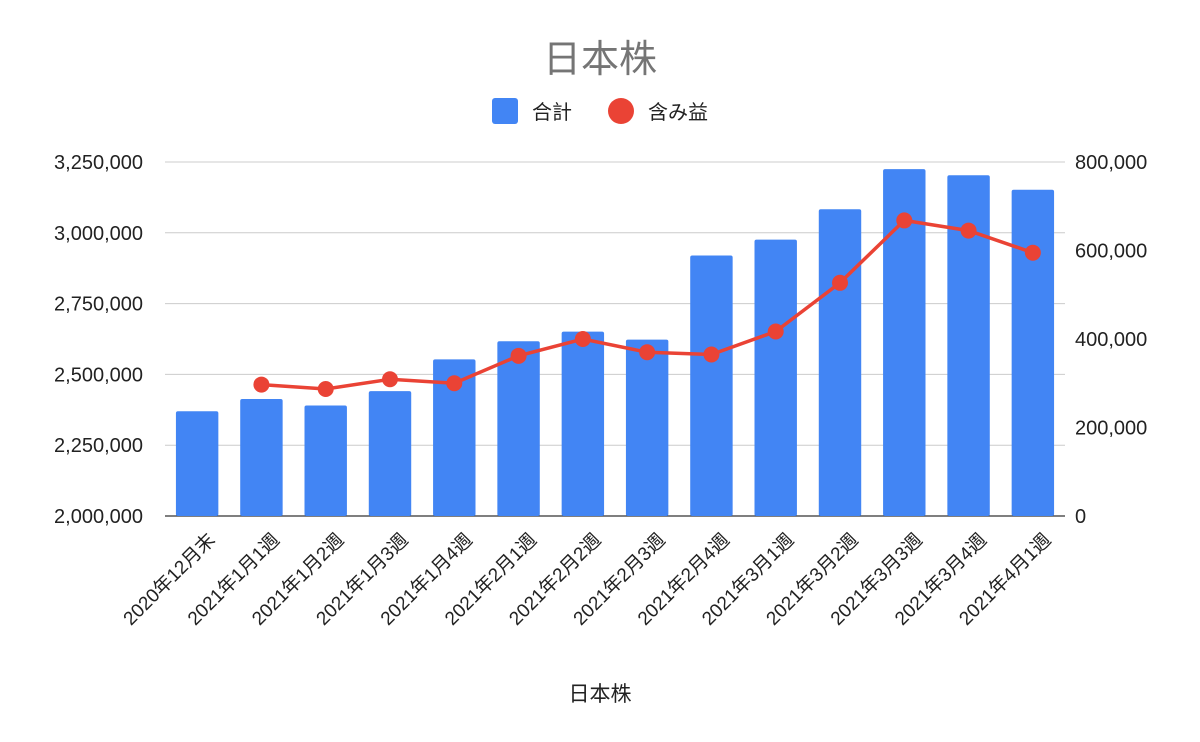  What do you see at coordinates (599, 59) in the screenshot?
I see `chart-title: 日本株` at bounding box center [599, 59].